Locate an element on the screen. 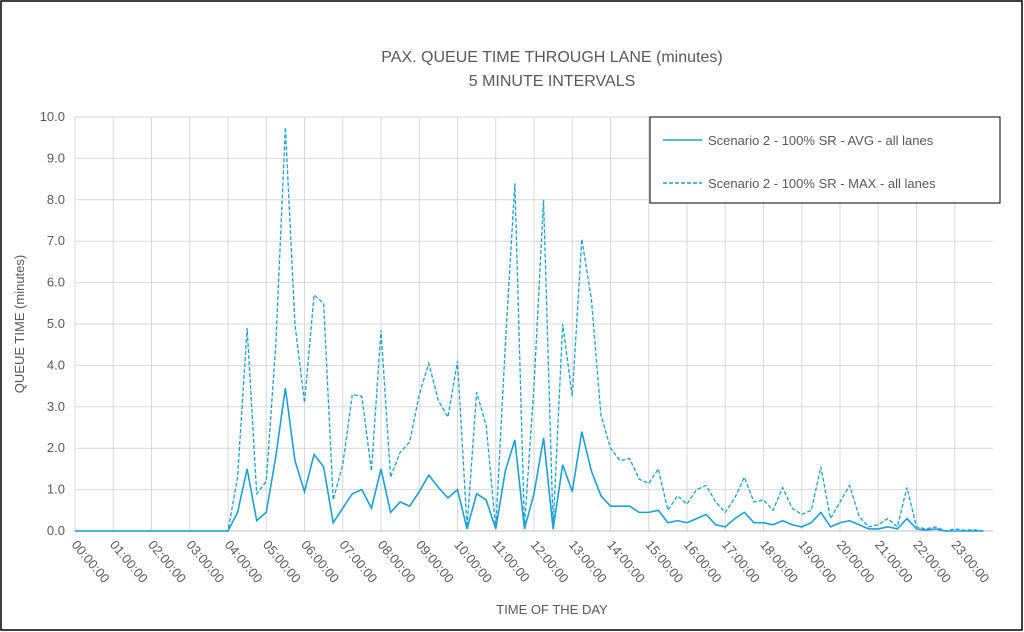 This screenshot has height=632, width=1024. y-tick-label: 3.0 is located at coordinates (56, 406).